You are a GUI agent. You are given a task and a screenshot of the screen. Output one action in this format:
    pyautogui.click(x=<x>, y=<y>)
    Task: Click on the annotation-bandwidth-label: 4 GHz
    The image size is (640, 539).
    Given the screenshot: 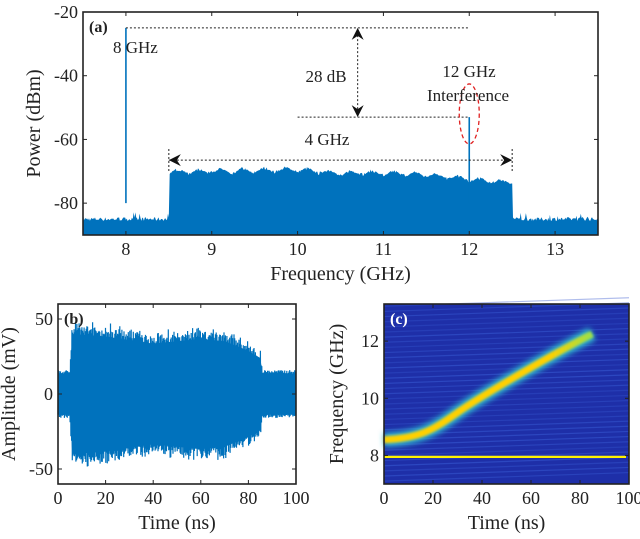 What is the action you would take?
    pyautogui.click(x=327, y=139)
    